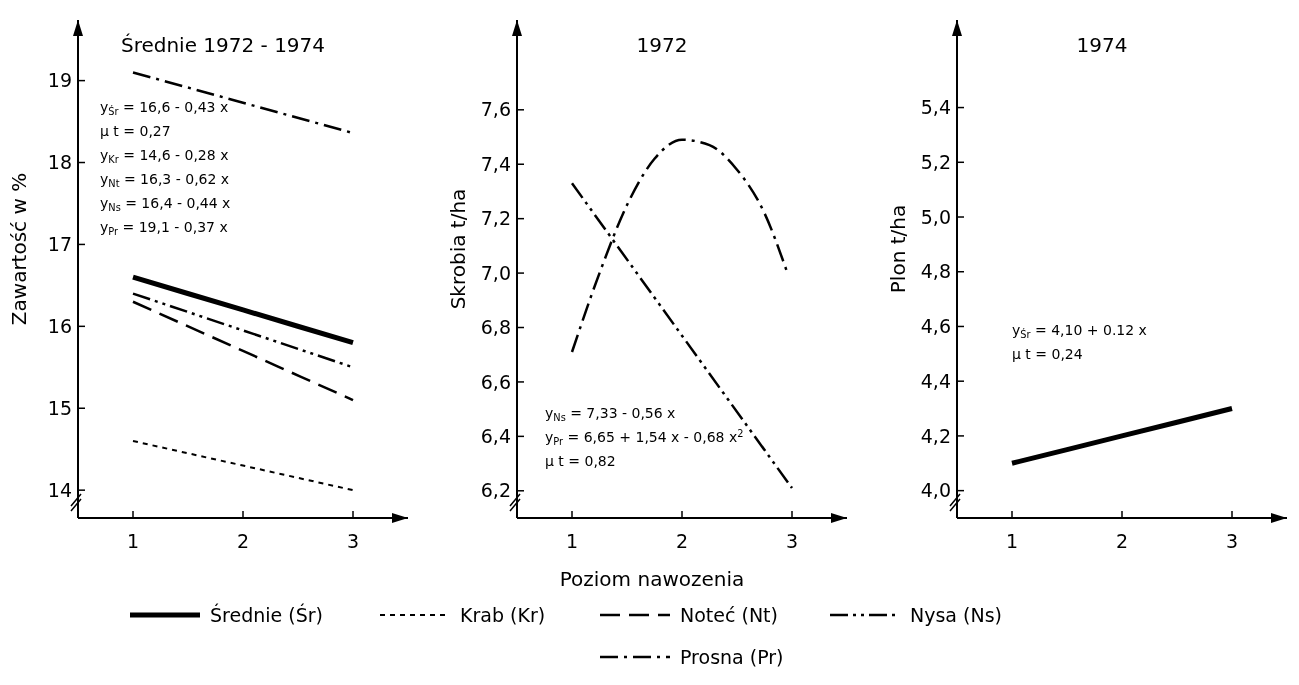 The width and height of the screenshot is (1299, 685). I want to click on y-tick-label: 17, so click(59, 244).